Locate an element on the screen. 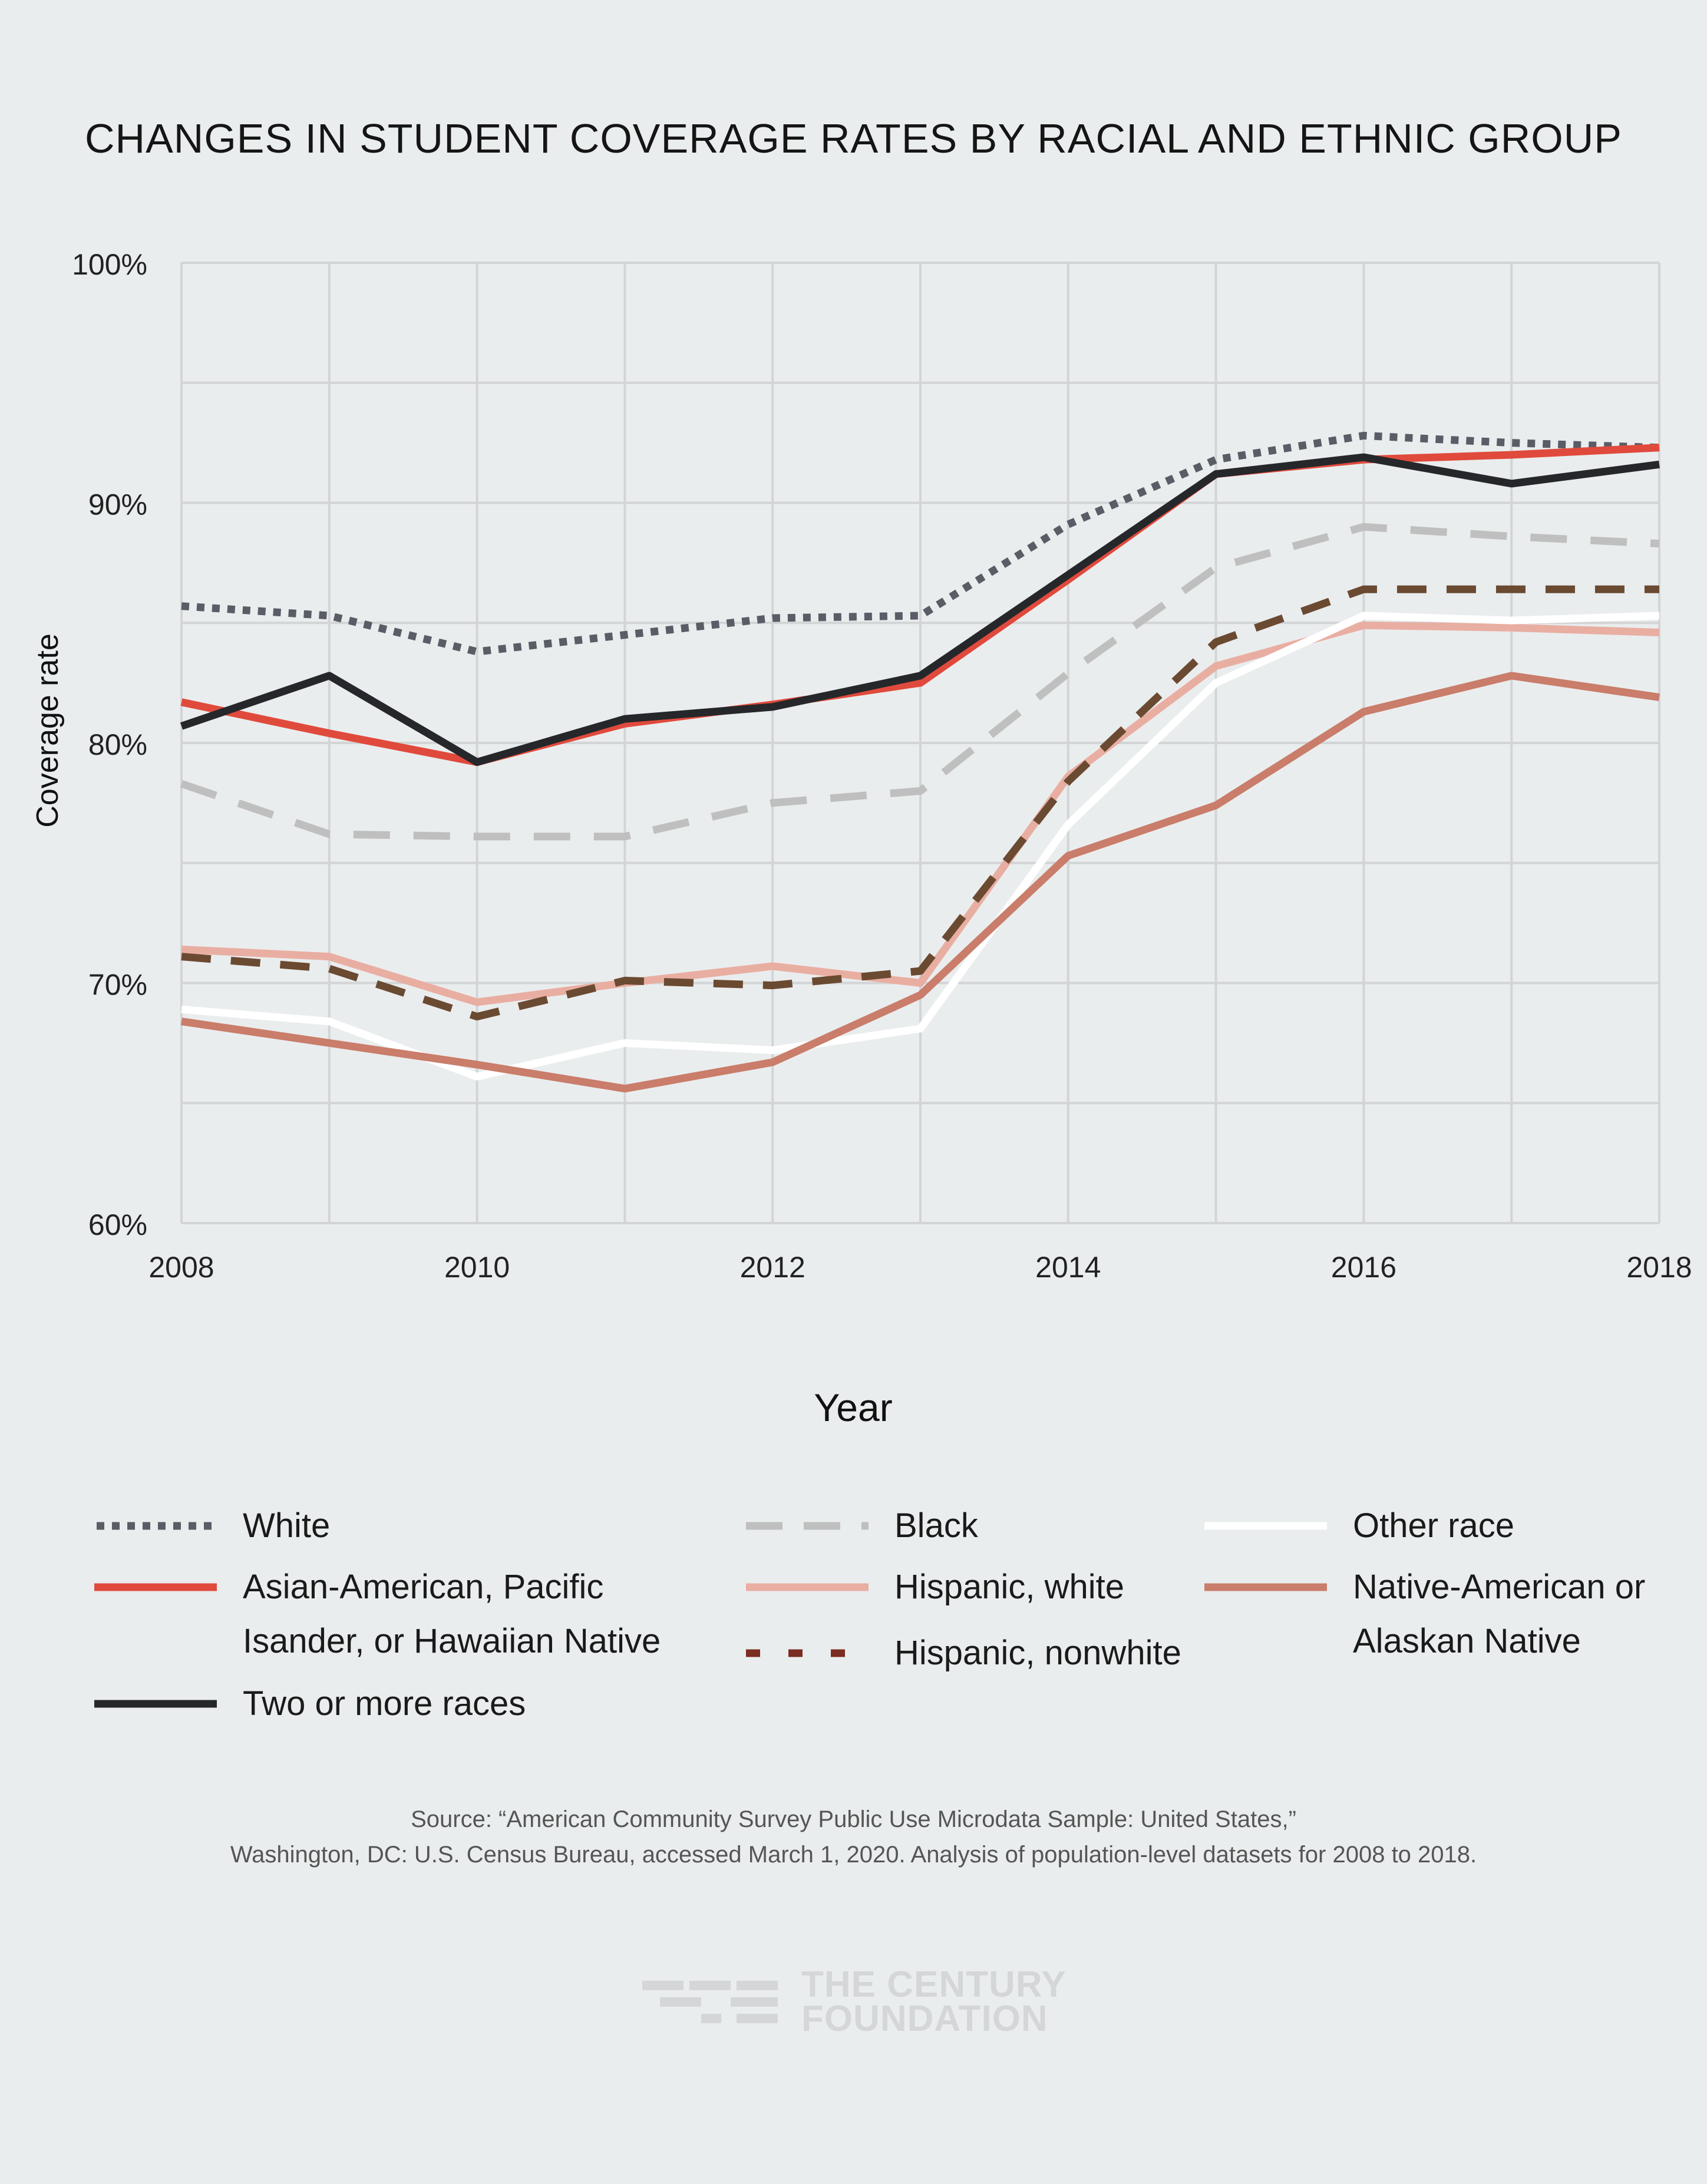  legend-item-black: Black is located at coordinates (861, 1529).